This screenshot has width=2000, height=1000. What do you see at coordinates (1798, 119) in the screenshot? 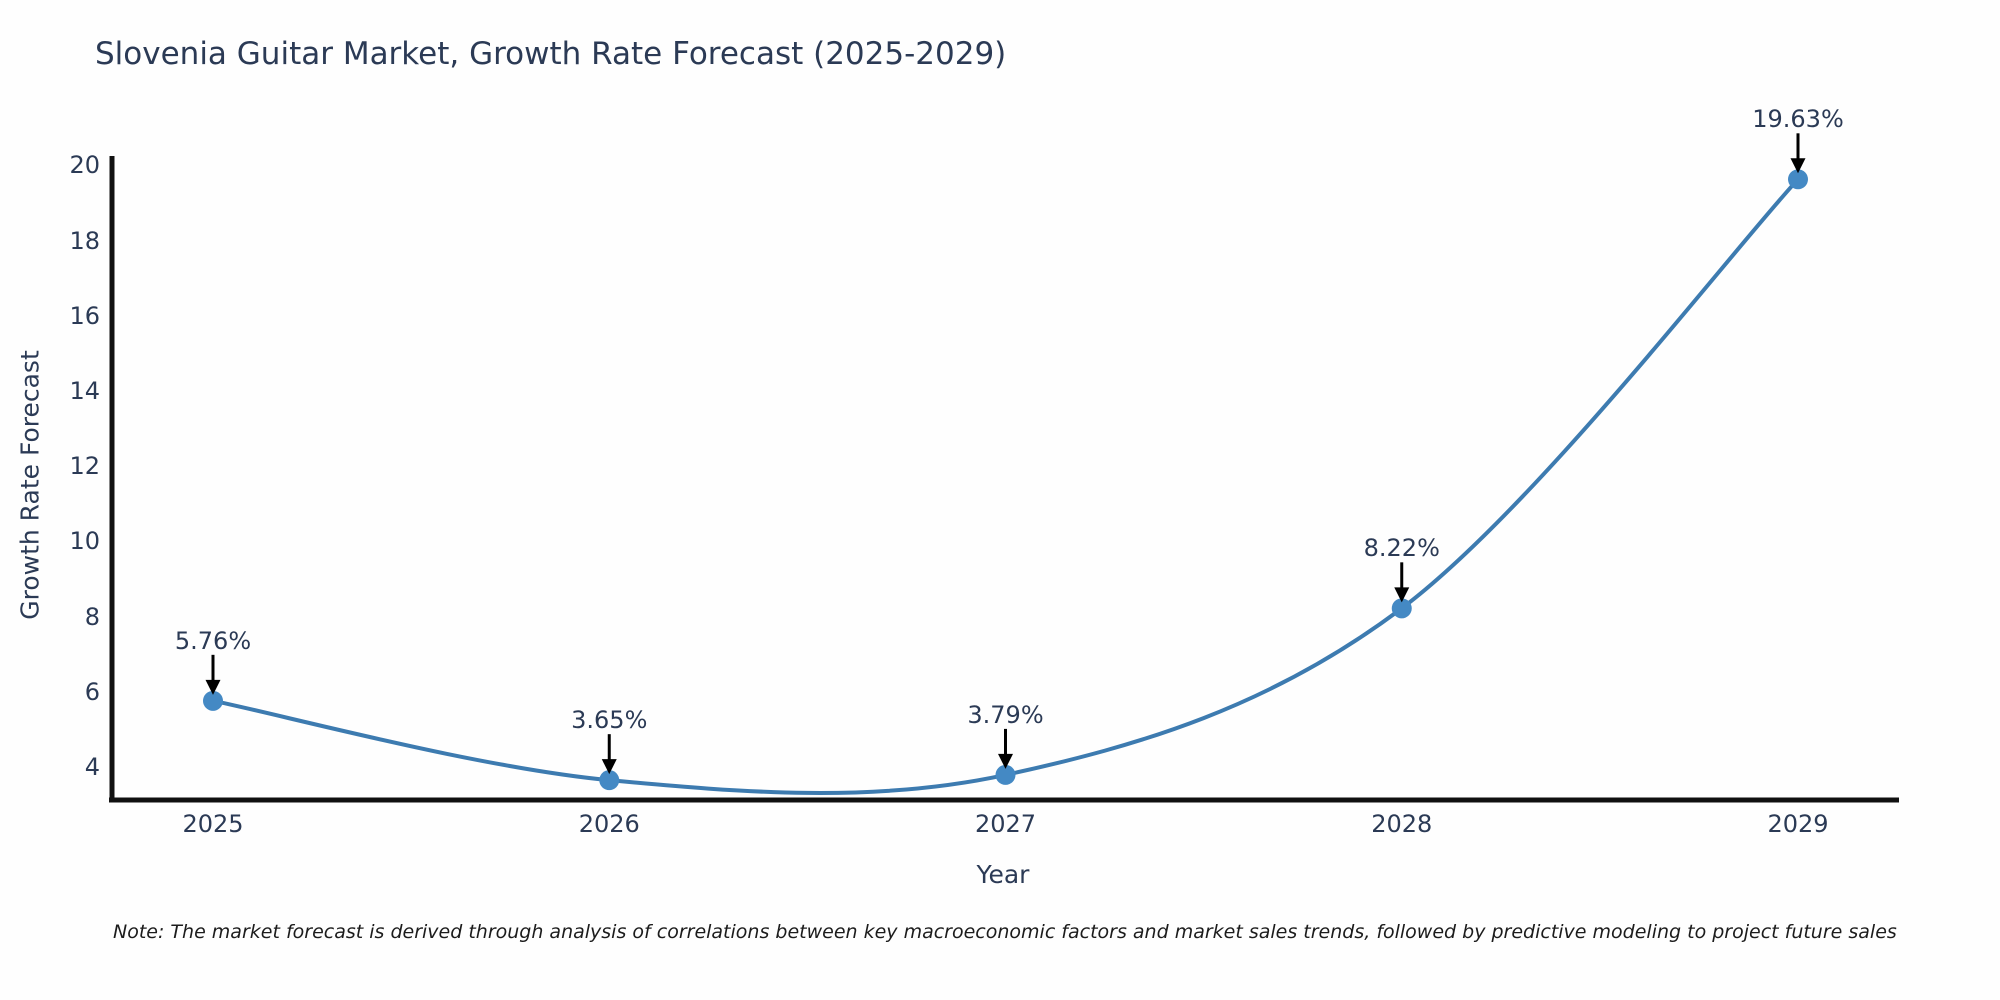
I see `point-annotation-label: 19.63%` at bounding box center [1798, 119].